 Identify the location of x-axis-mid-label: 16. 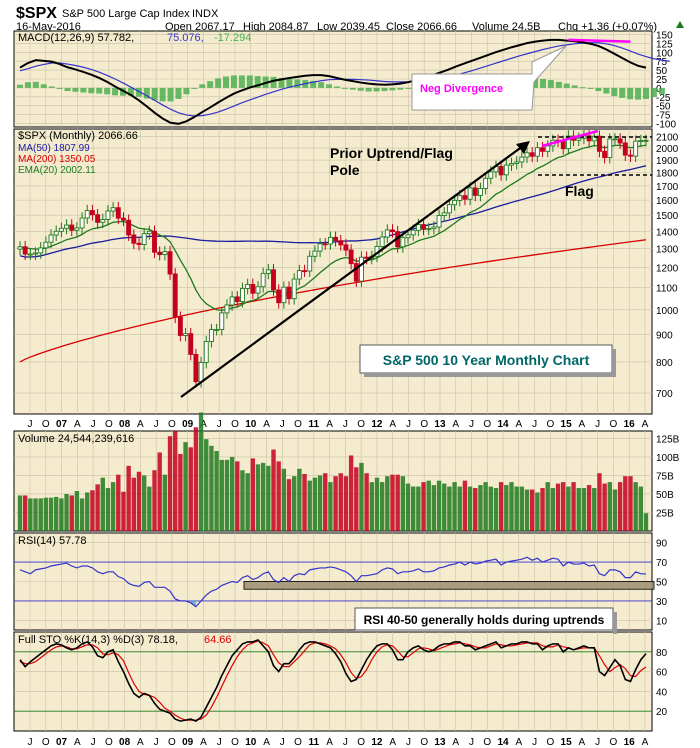
(630, 424).